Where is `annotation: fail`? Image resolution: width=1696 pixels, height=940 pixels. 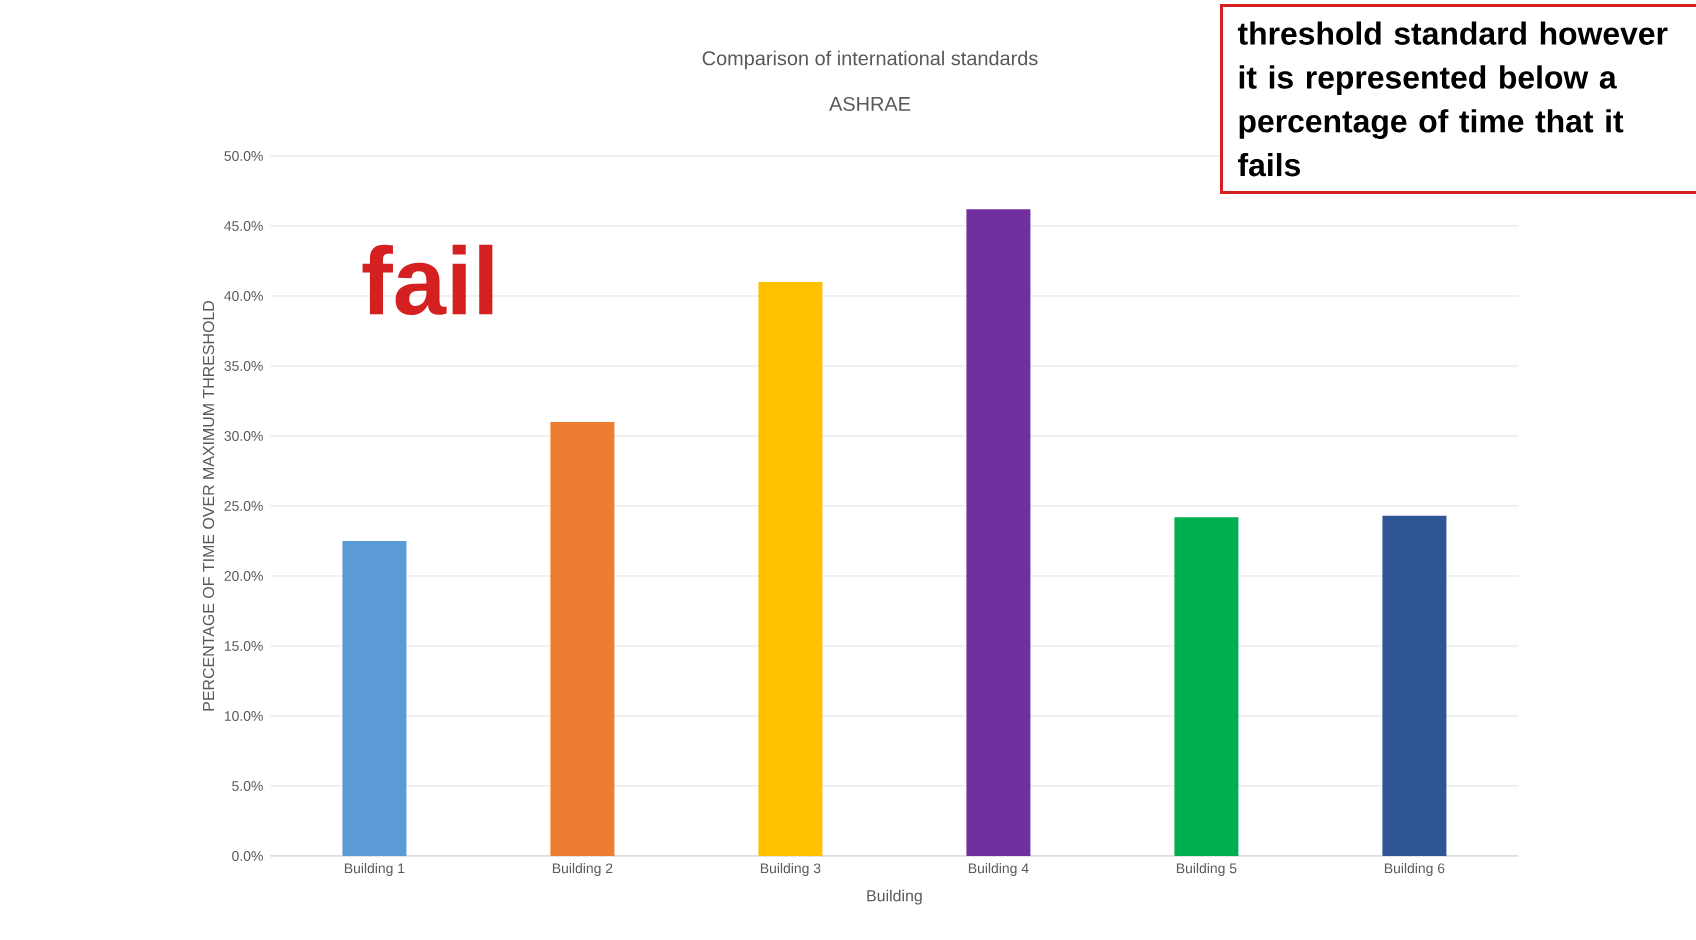
annotation: fail is located at coordinates (427, 280).